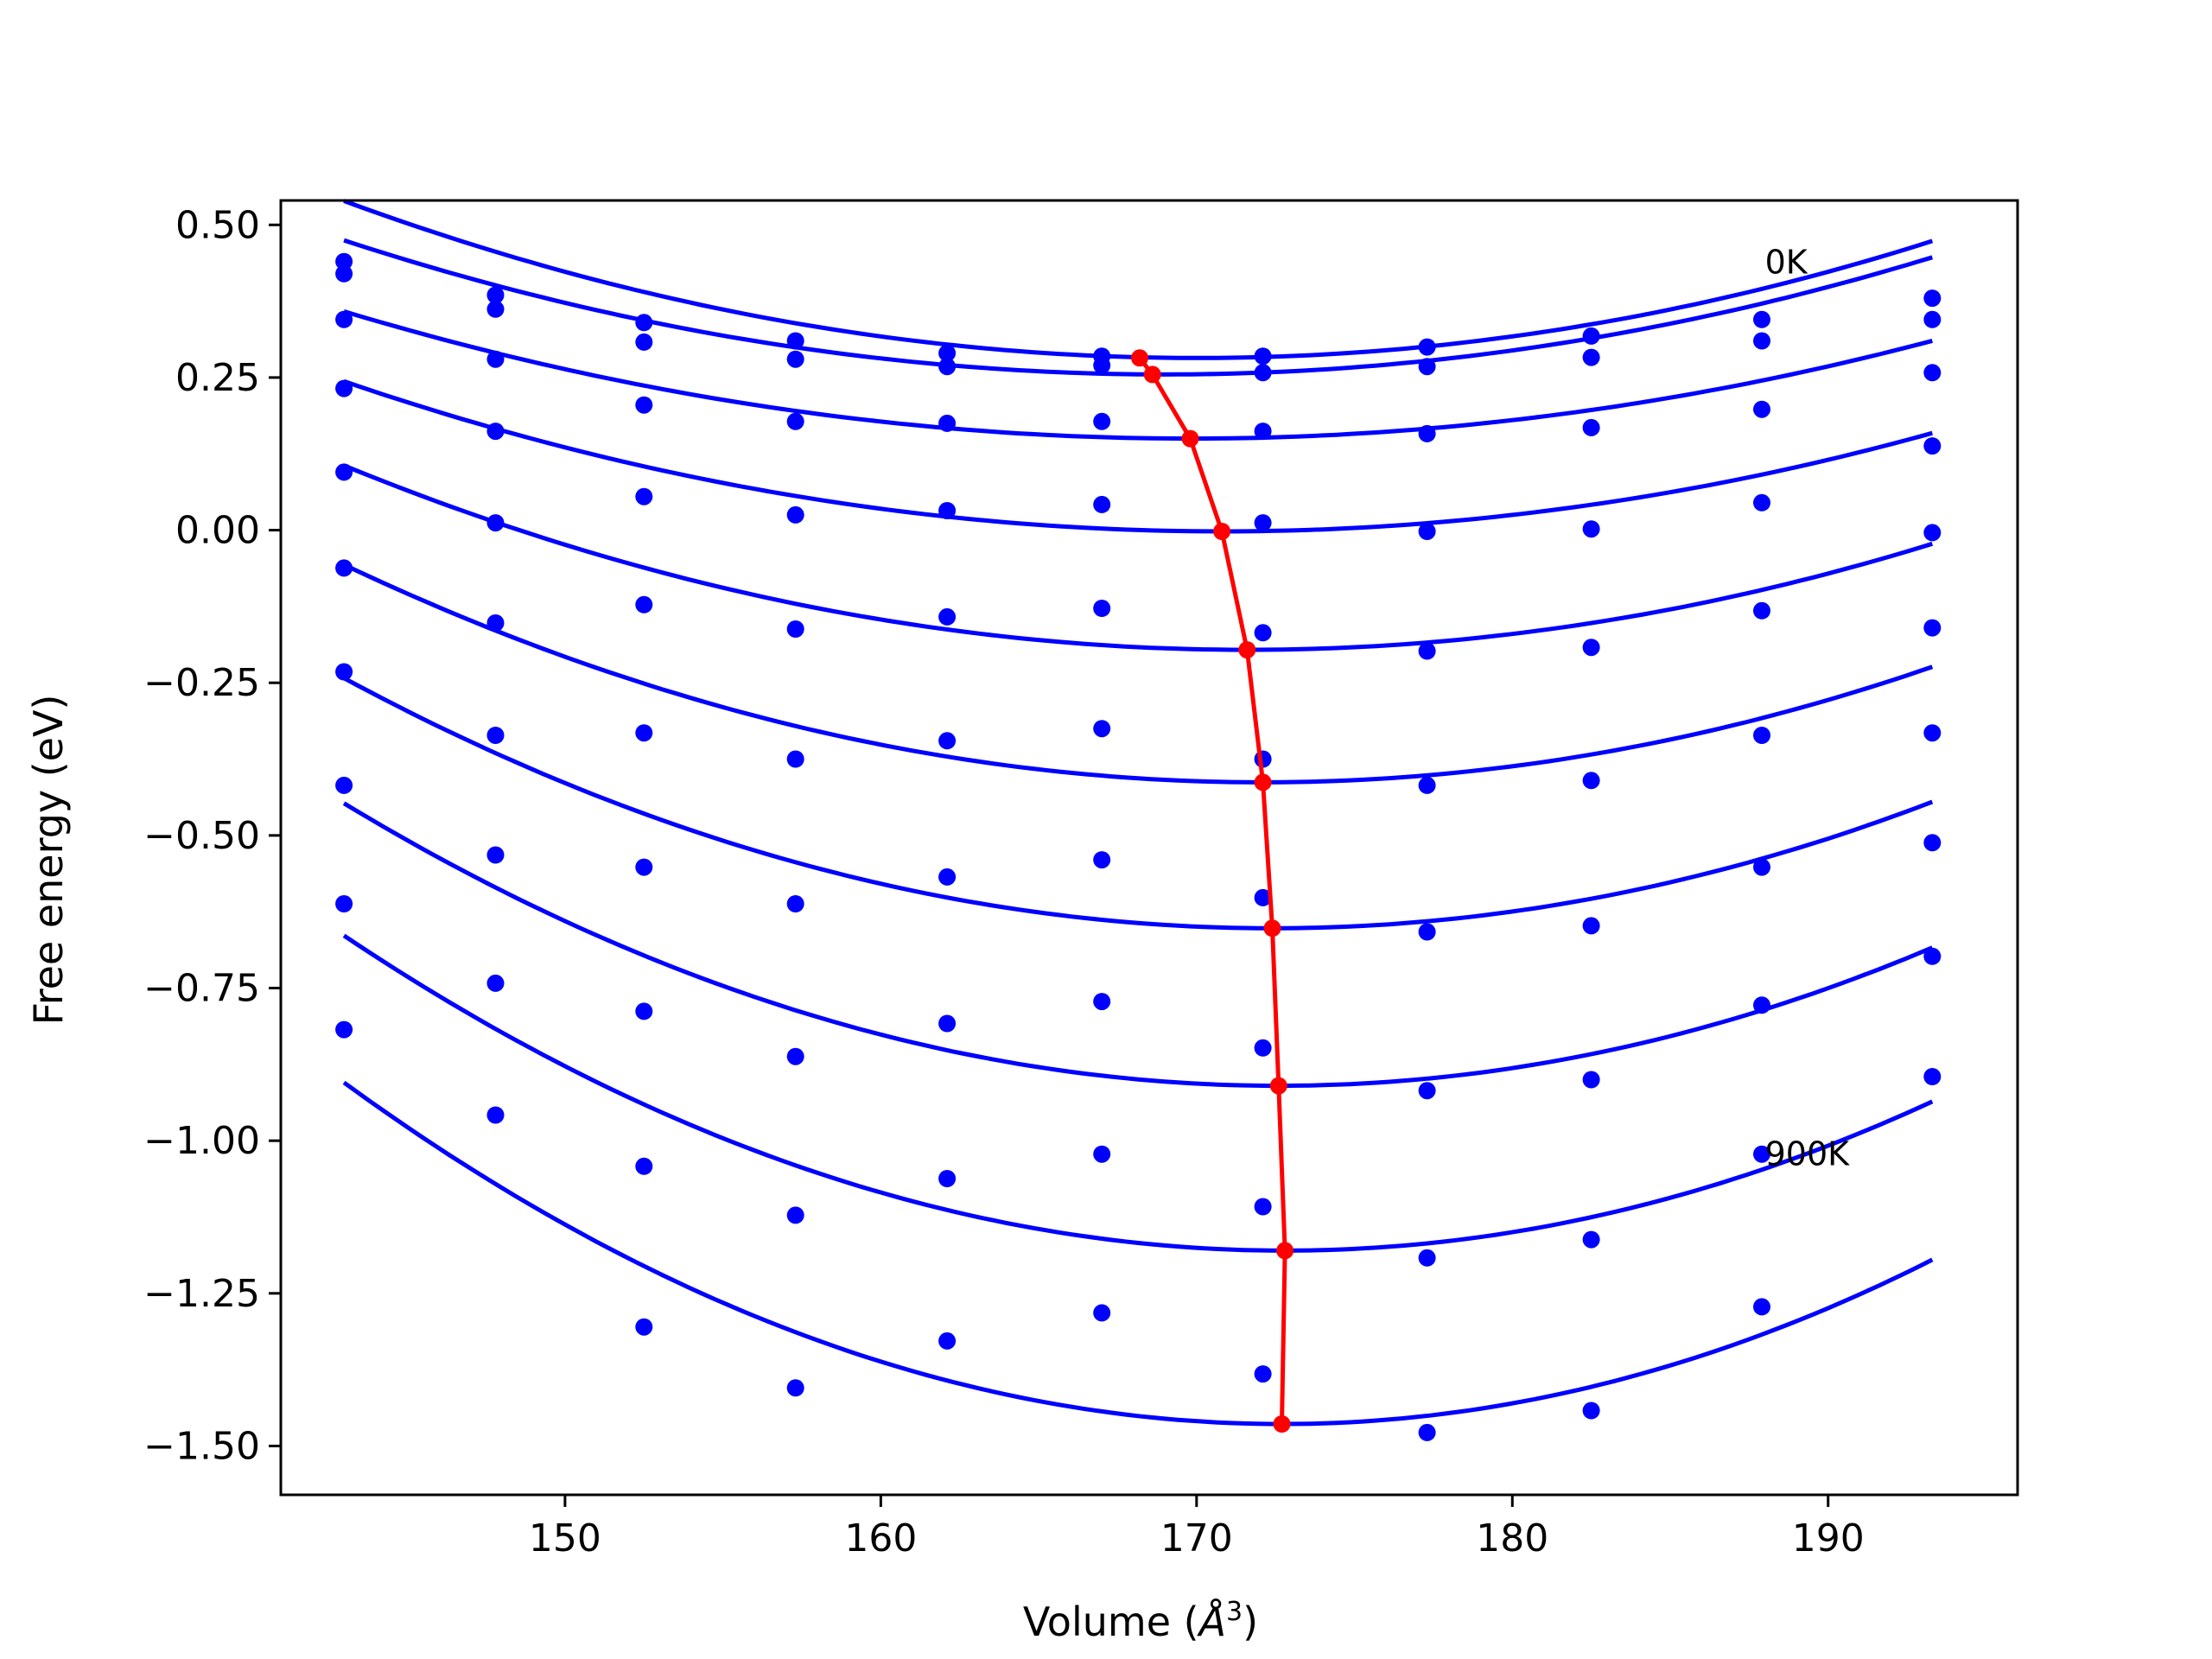  Describe the element at coordinates (217, 225) in the screenshot. I see `y-tick-label: 0.50` at that location.